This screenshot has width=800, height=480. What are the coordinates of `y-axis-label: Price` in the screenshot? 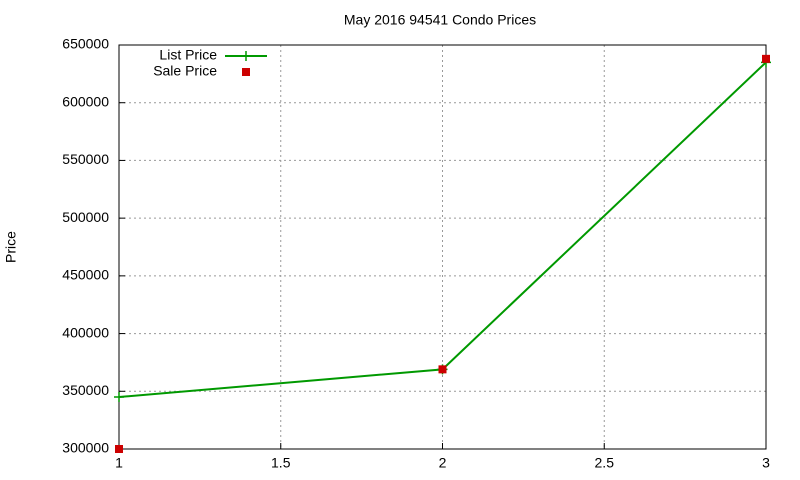 It's located at (11, 247).